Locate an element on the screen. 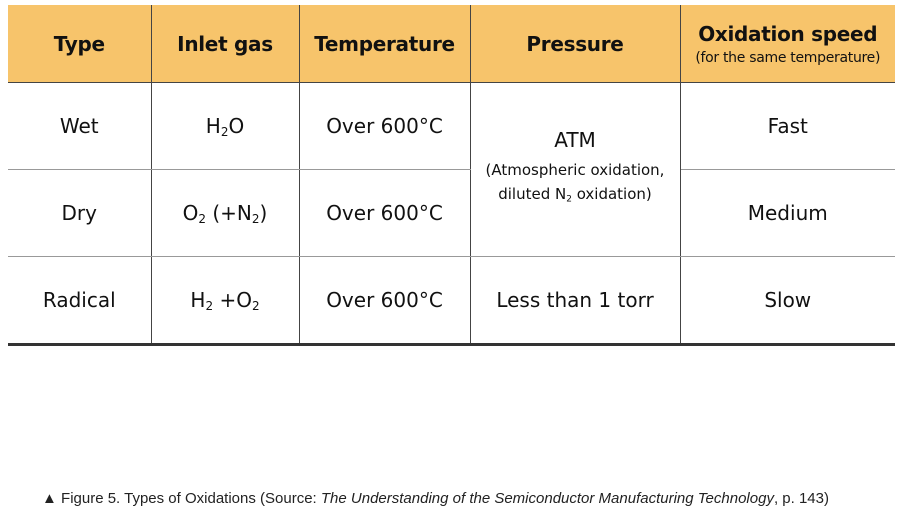 The height and width of the screenshot is (523, 901). header-cell: Inlet gas is located at coordinates (225, 44).